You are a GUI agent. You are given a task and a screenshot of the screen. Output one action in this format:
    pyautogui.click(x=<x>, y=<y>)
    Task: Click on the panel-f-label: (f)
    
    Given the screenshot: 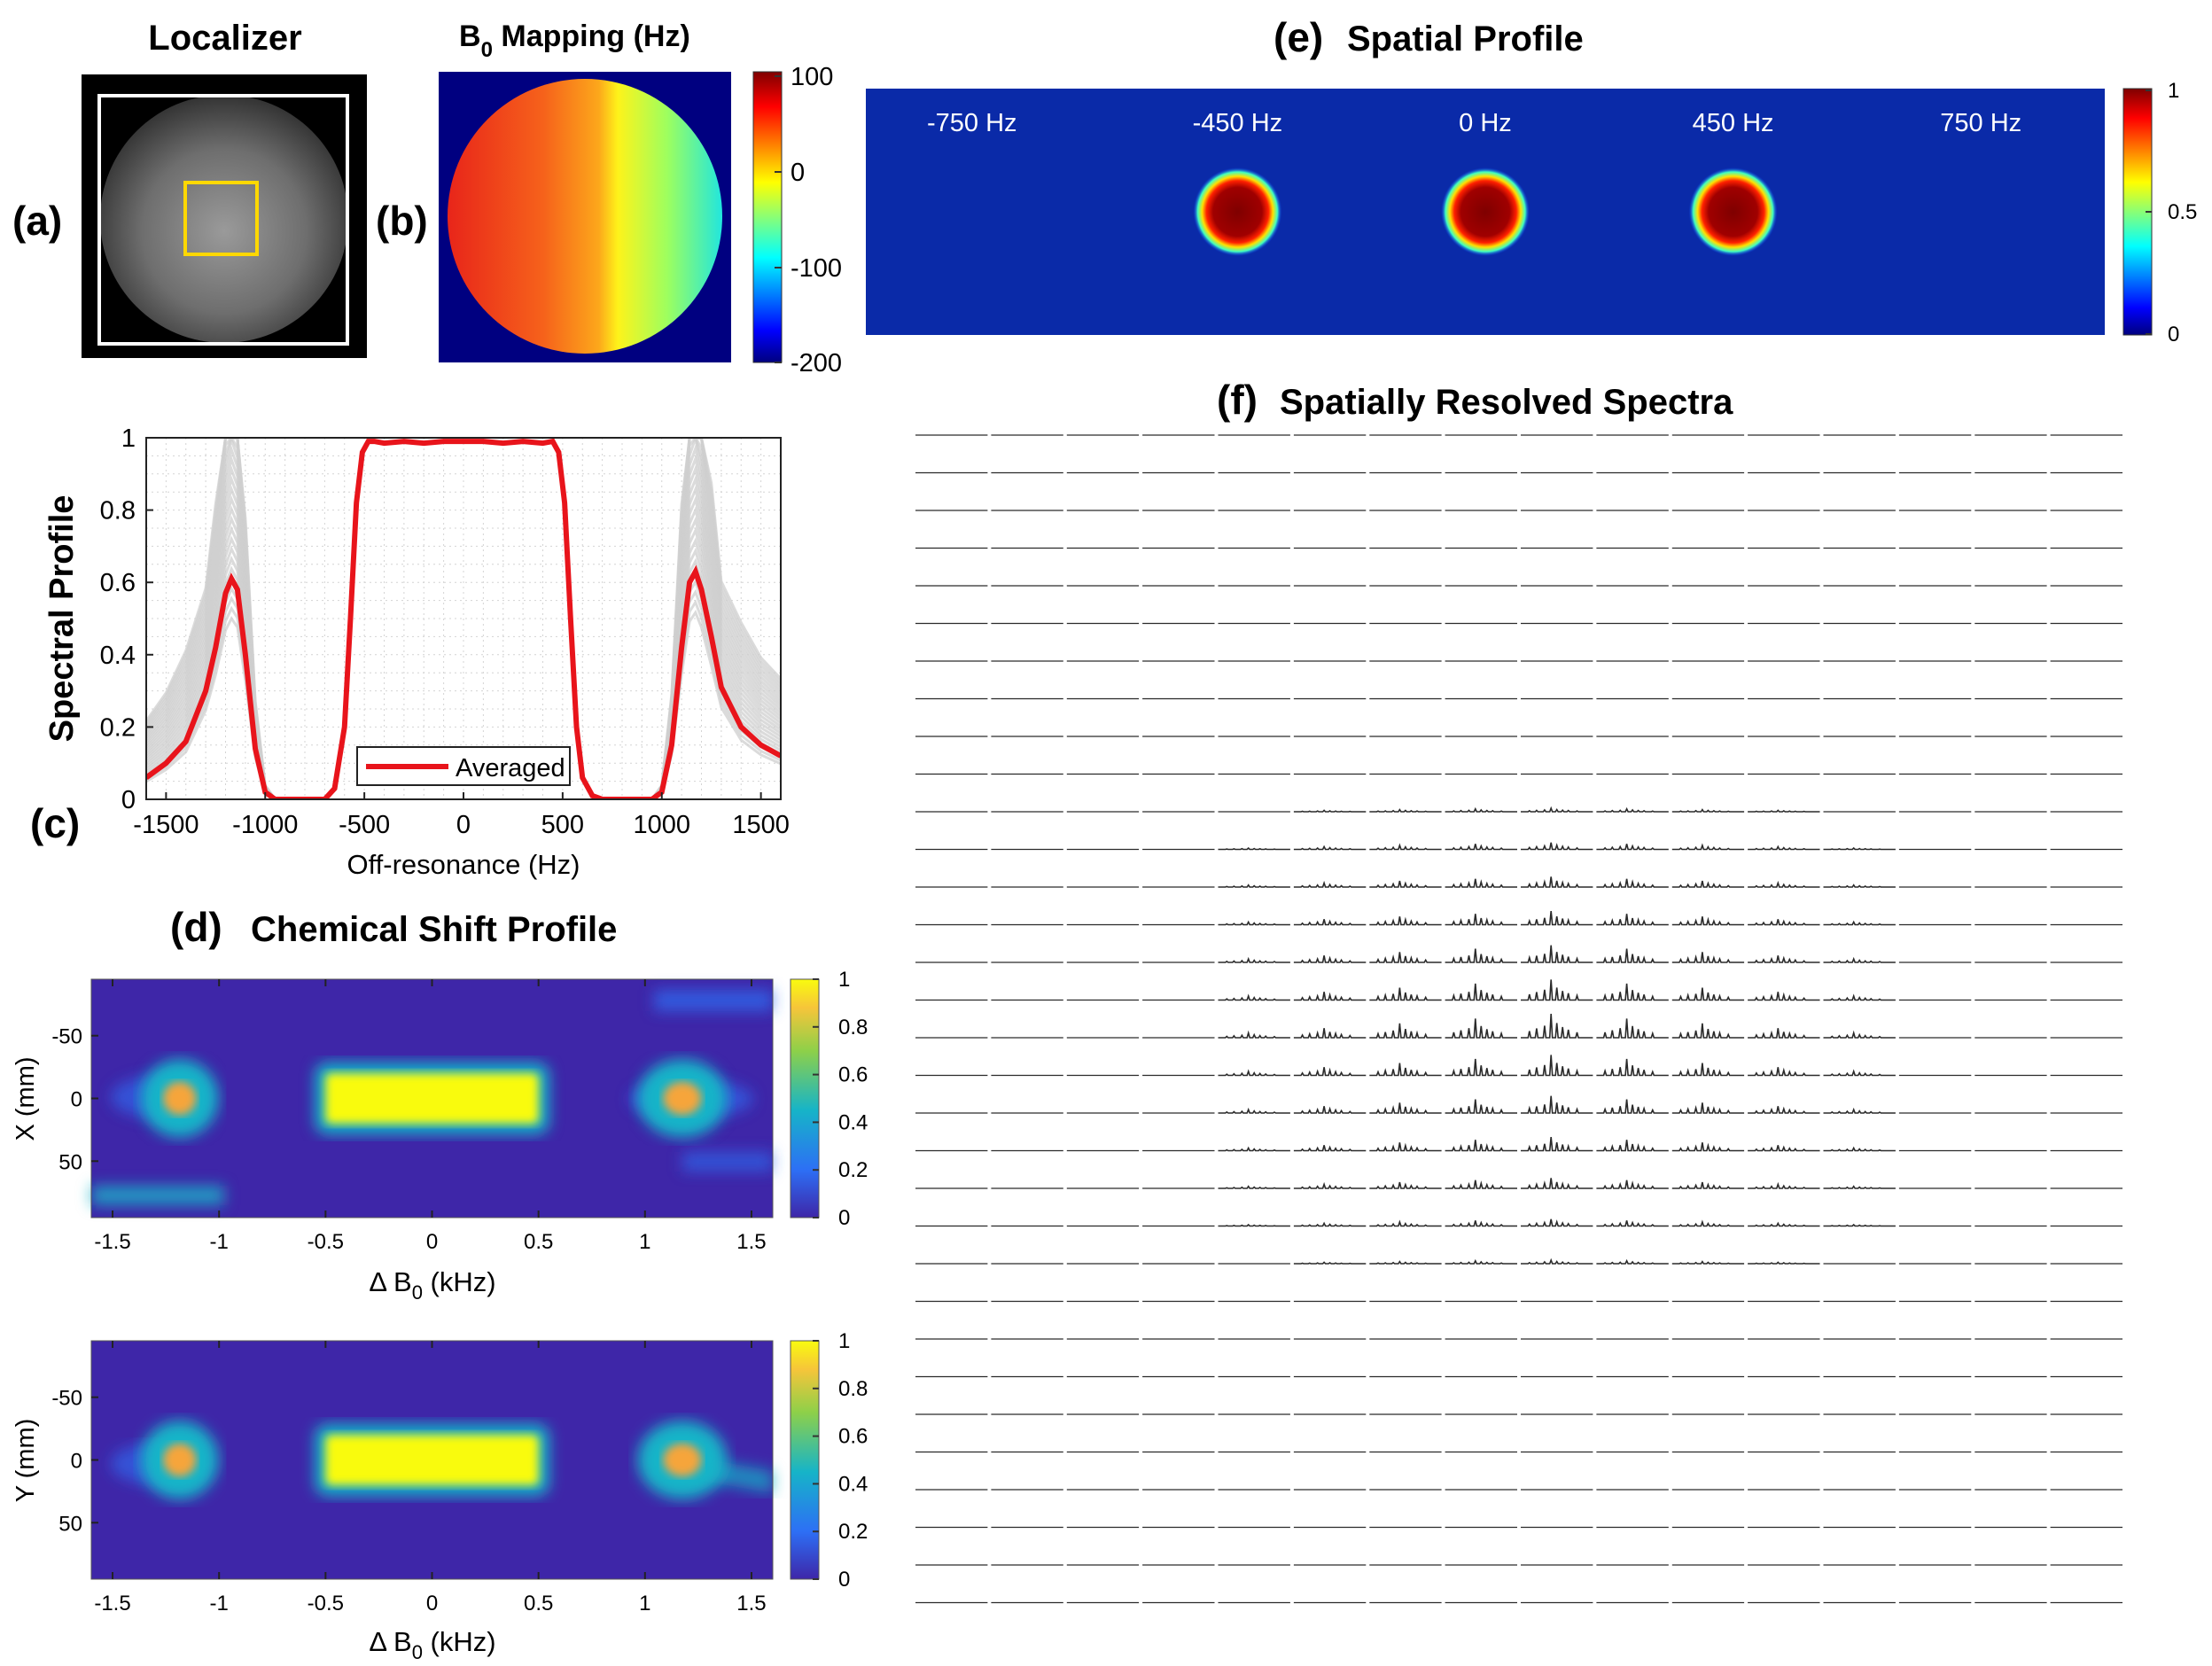 What is the action you would take?
    pyautogui.click(x=1237, y=400)
    